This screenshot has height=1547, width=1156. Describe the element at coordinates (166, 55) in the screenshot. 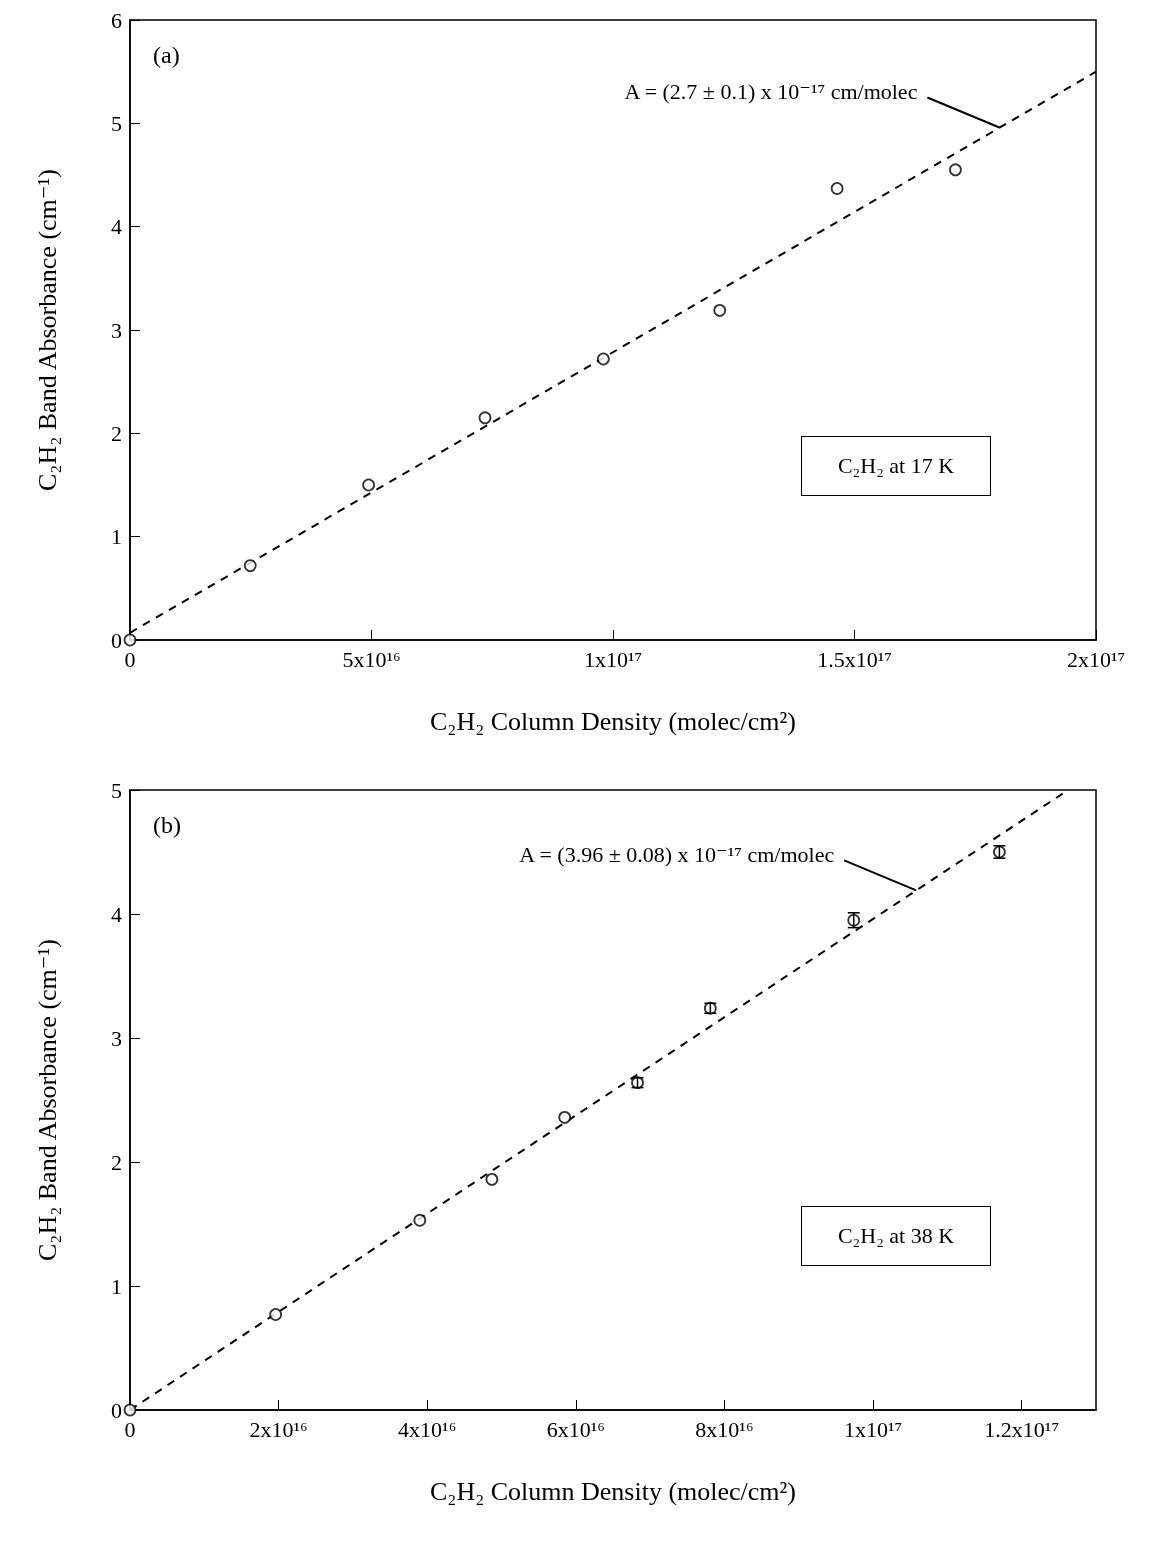

I see `text: (a)` at that location.